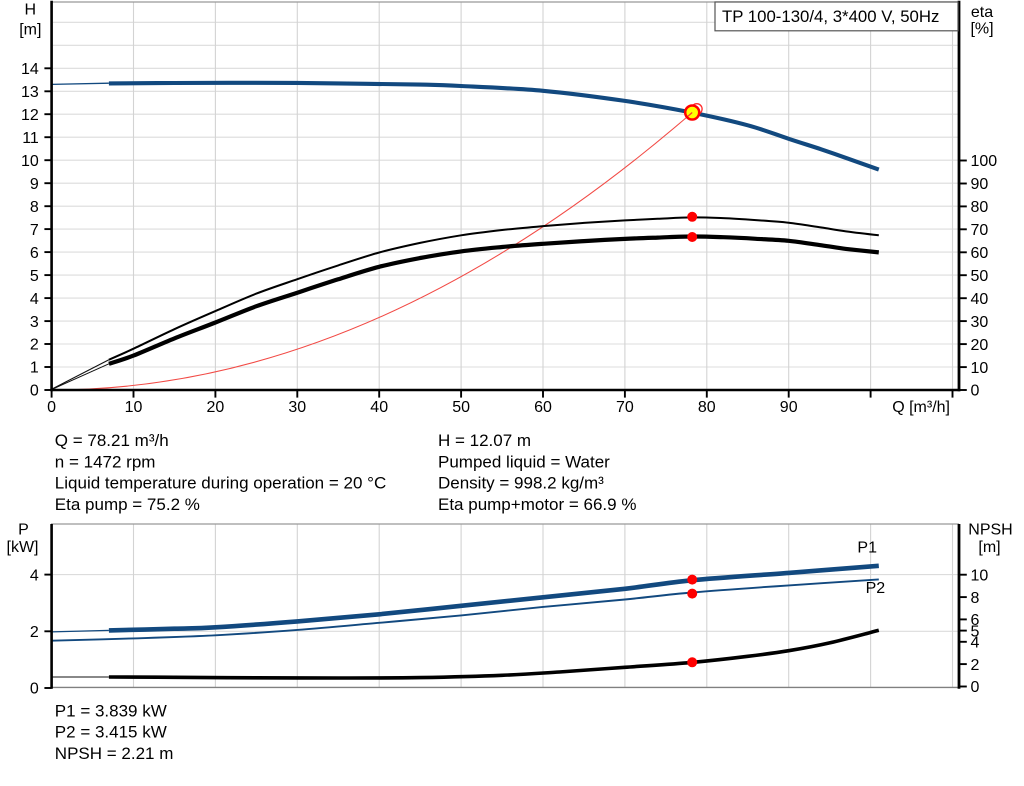  What do you see at coordinates (484, 440) in the screenshot?
I see `svg-text: H = 12.07 m` at bounding box center [484, 440].